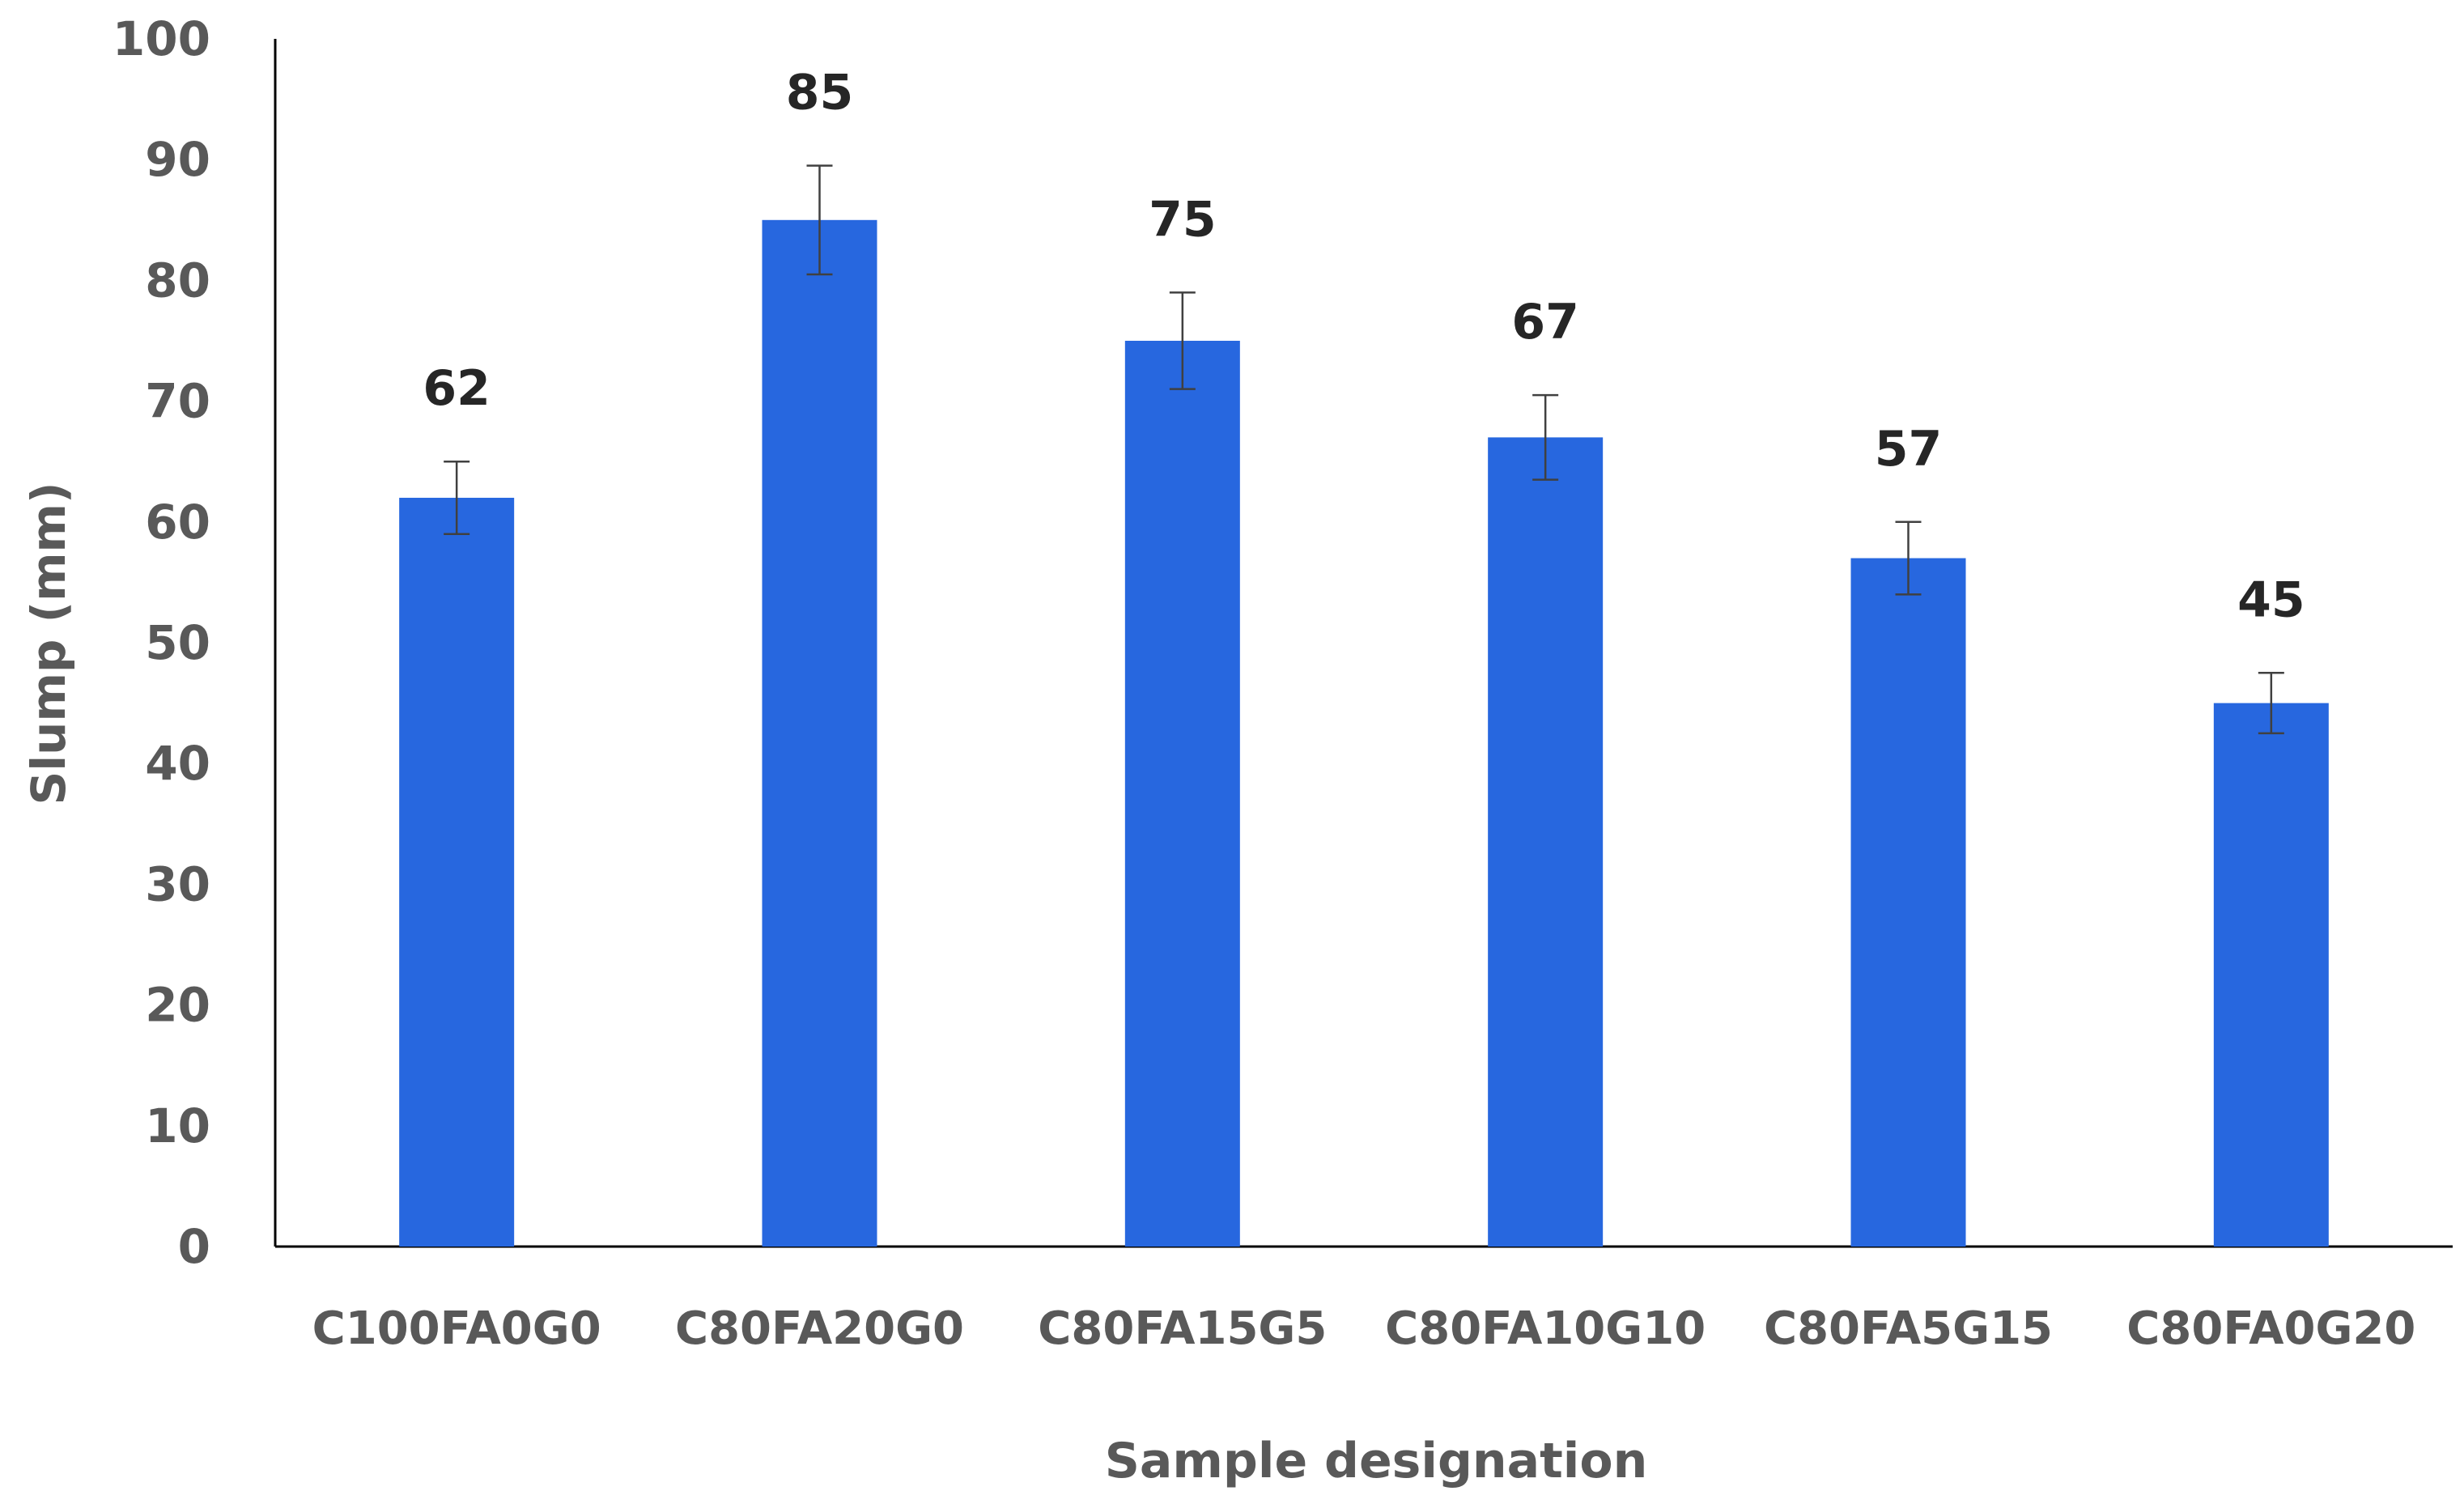 This screenshot has width=2464, height=1508. What do you see at coordinates (820, 733) in the screenshot?
I see `bar-c80fa20g0` at bounding box center [820, 733].